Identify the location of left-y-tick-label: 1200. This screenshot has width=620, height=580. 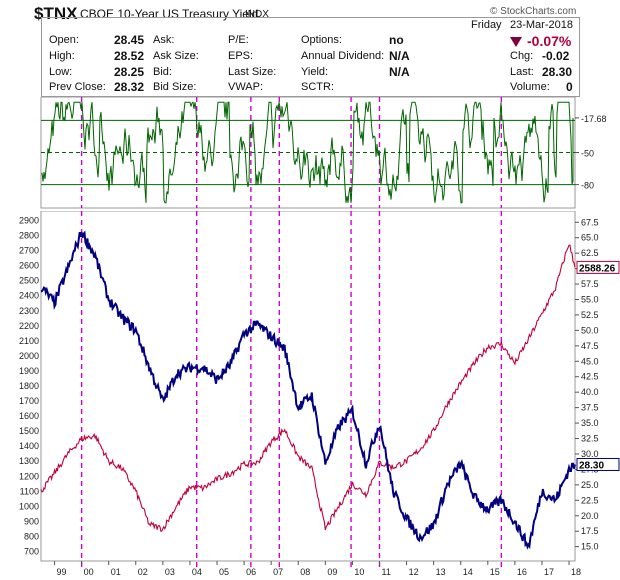
(29, 476).